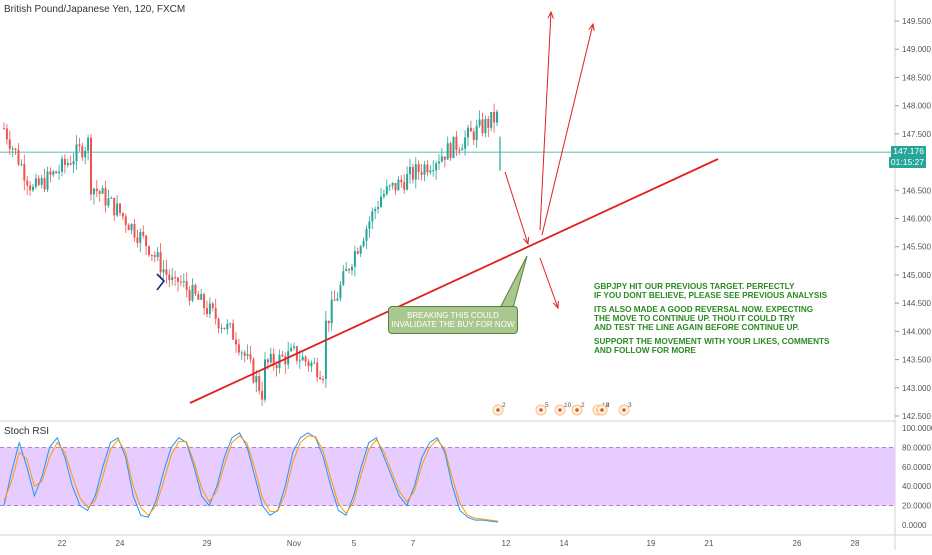 This screenshot has width=932, height=555. I want to click on x-tick-label: 7, so click(413, 543).